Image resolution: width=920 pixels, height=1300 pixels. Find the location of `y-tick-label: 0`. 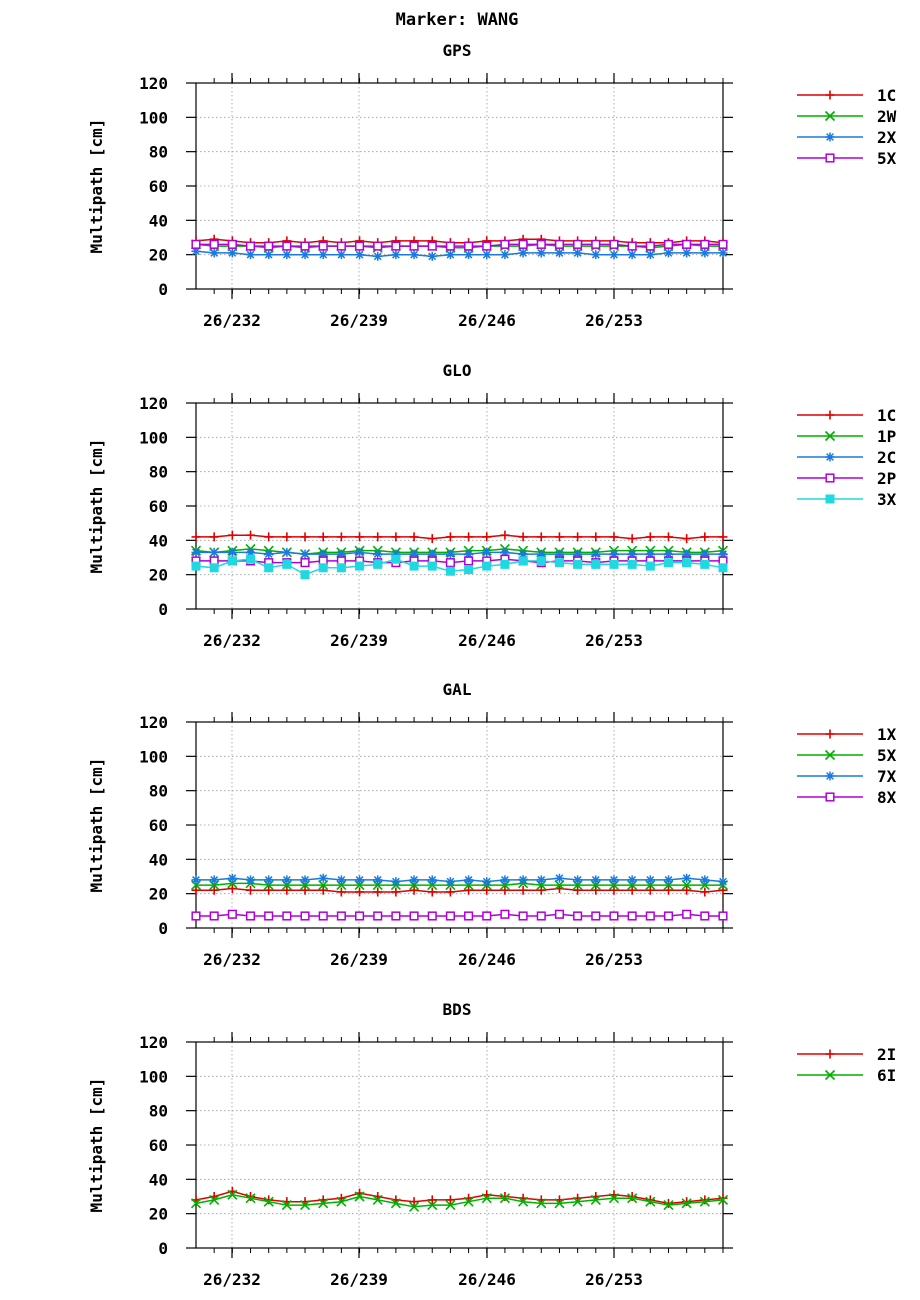

y-tick-label: 0 is located at coordinates (163, 1248).